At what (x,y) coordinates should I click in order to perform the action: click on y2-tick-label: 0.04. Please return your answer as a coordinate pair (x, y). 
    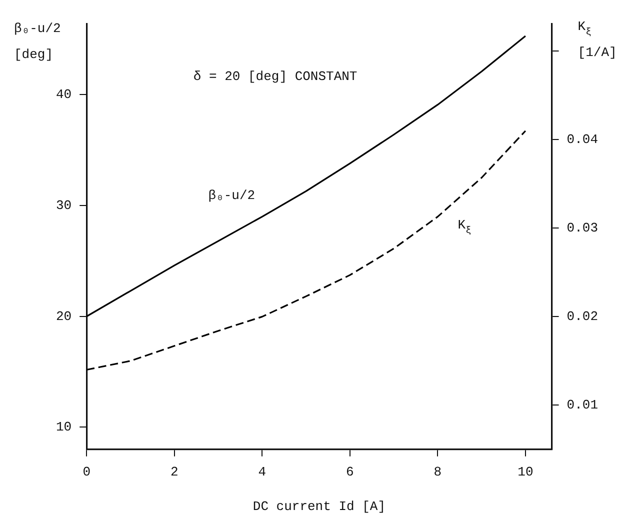
    Looking at the image, I should click on (582, 140).